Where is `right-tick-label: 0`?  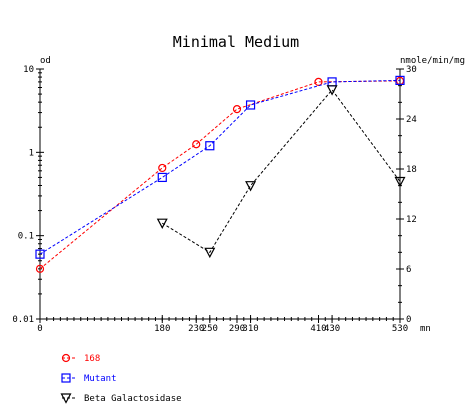 right-tick-label: 0 is located at coordinates (408, 320).